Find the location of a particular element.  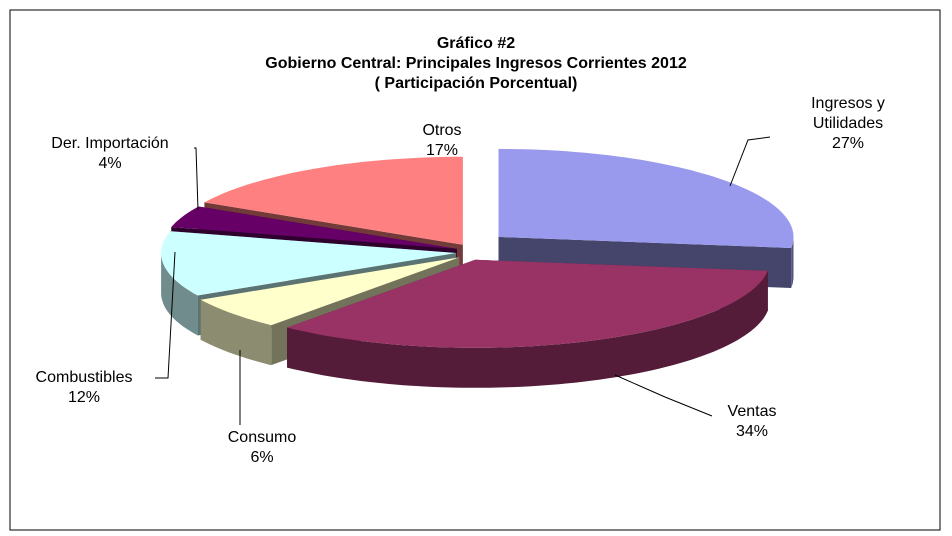

category-label: Ingresos y Utilidades is located at coordinates (848, 113).